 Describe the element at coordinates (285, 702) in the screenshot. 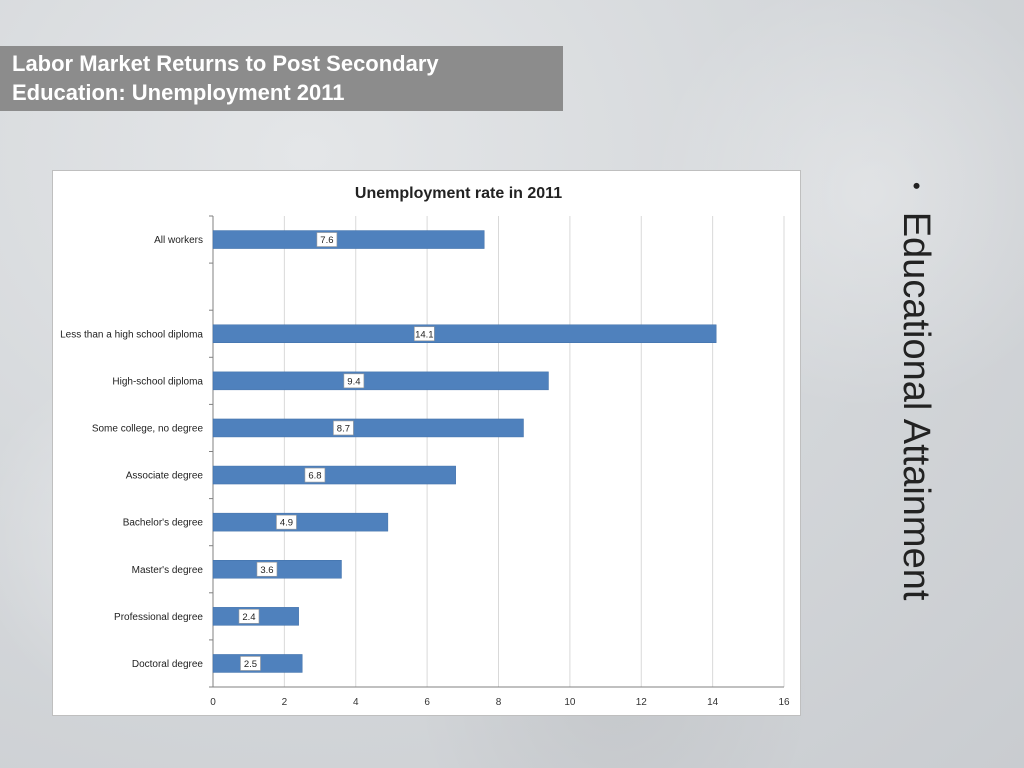

I see `x-tick-label: 2` at that location.